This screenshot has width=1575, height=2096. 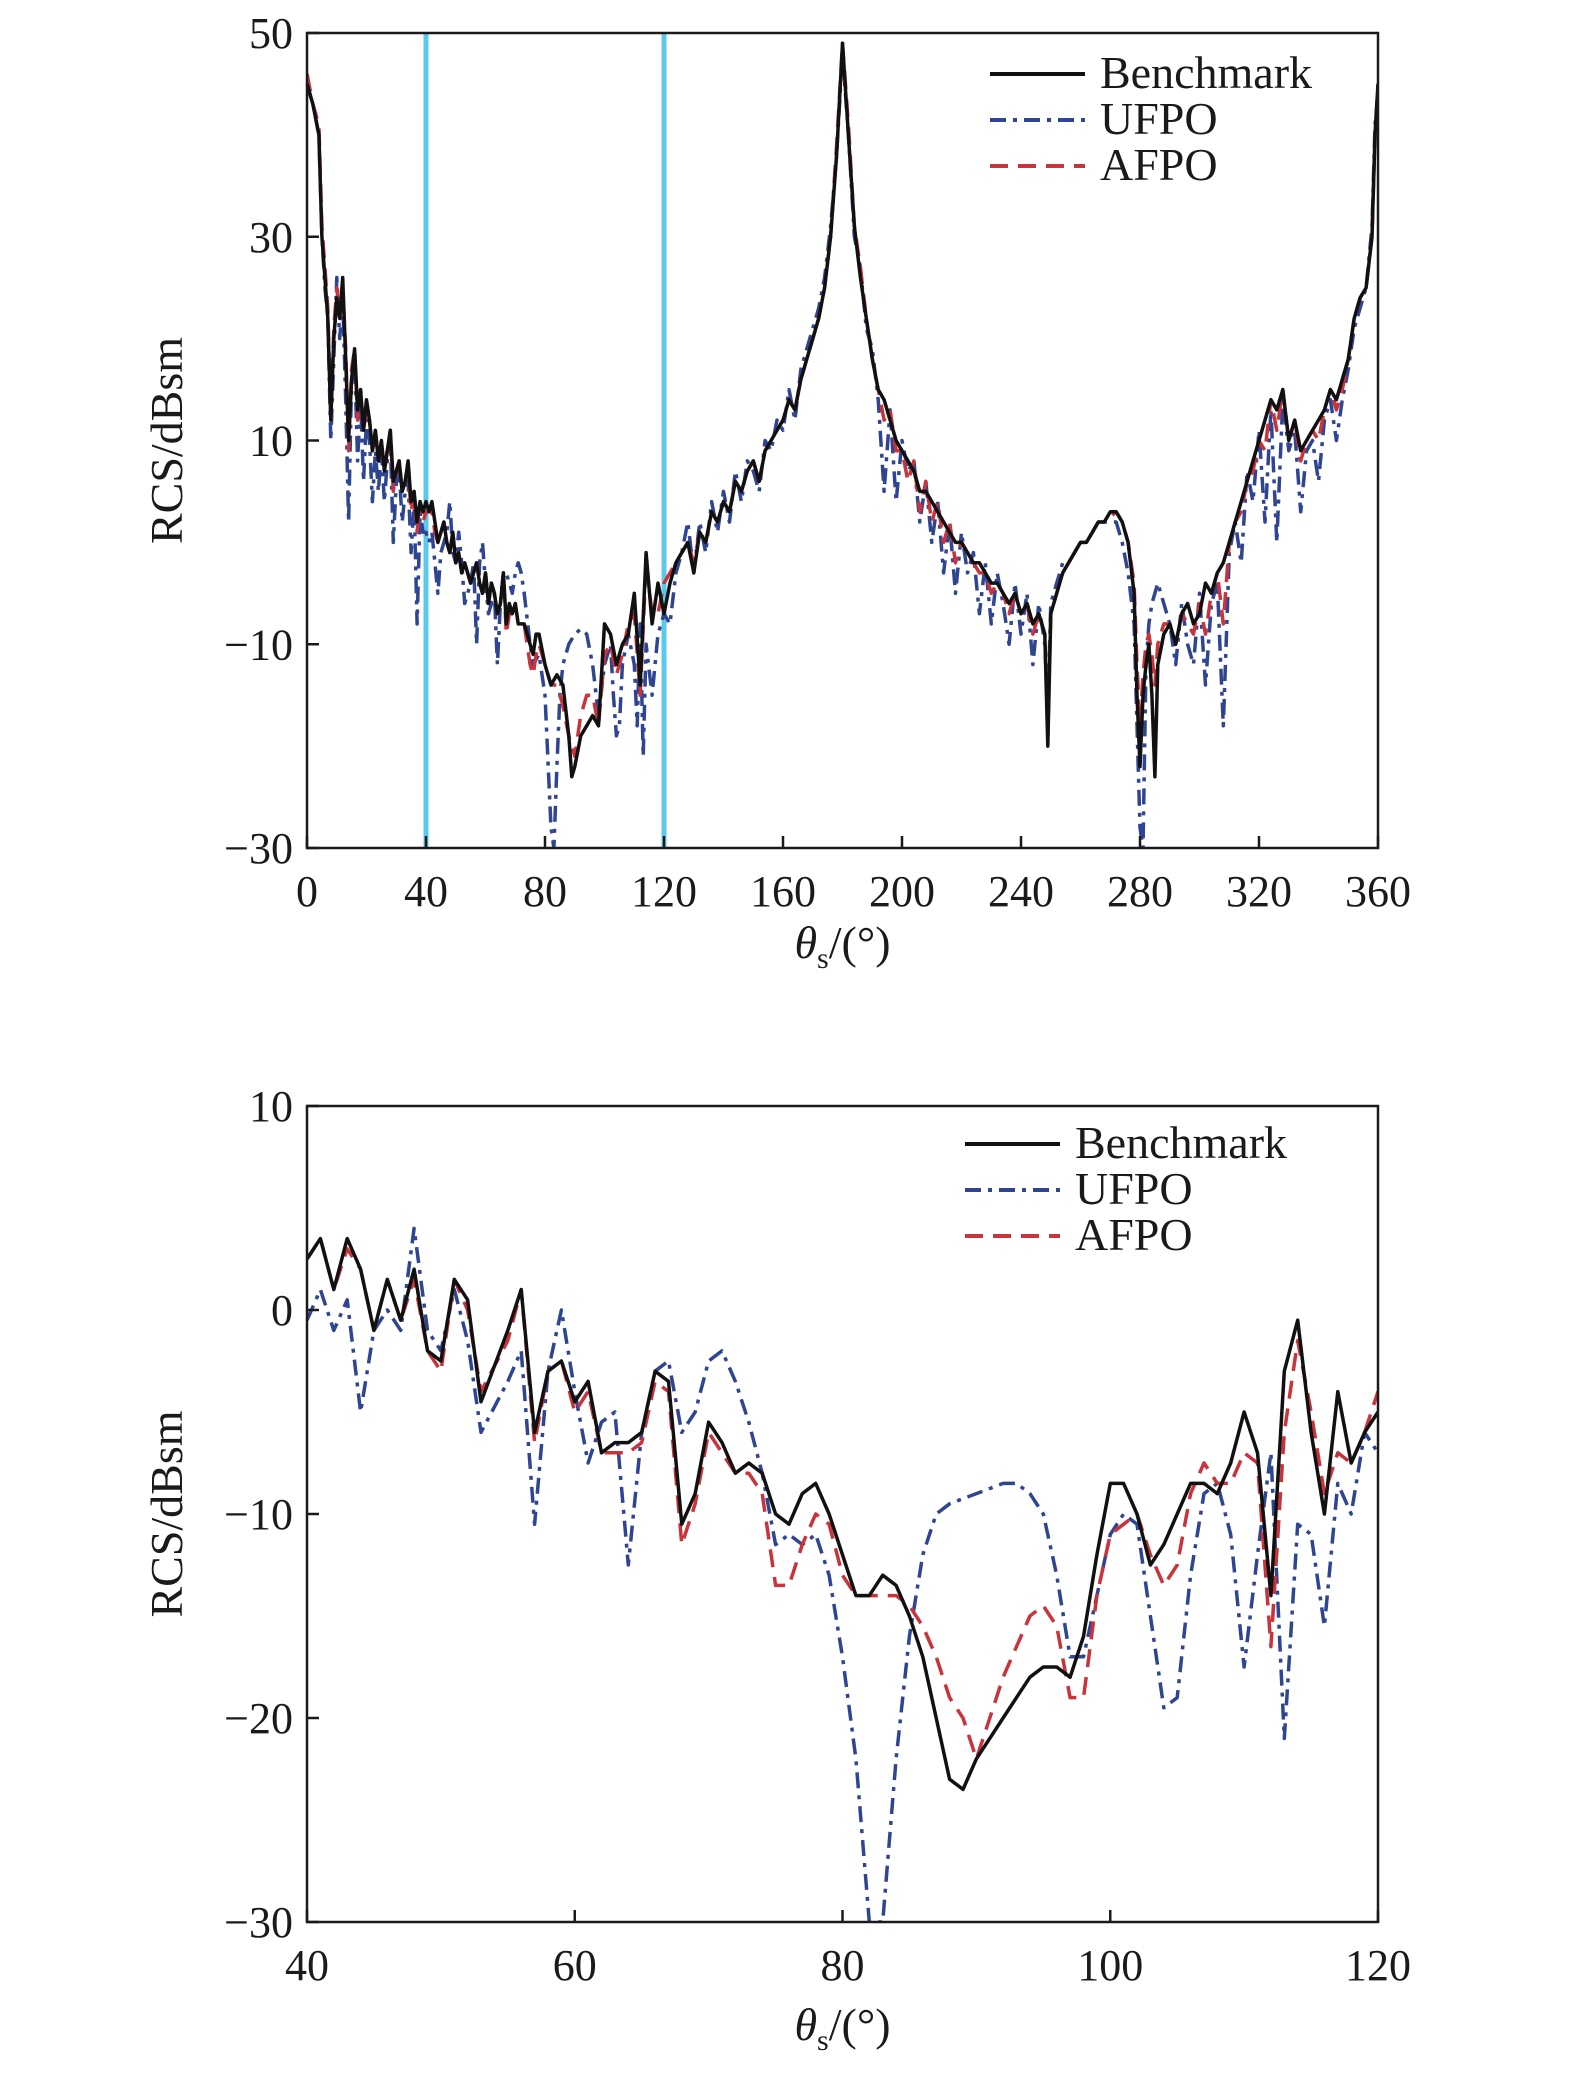 I want to click on x-tick-label: 360, so click(x=1378, y=891).